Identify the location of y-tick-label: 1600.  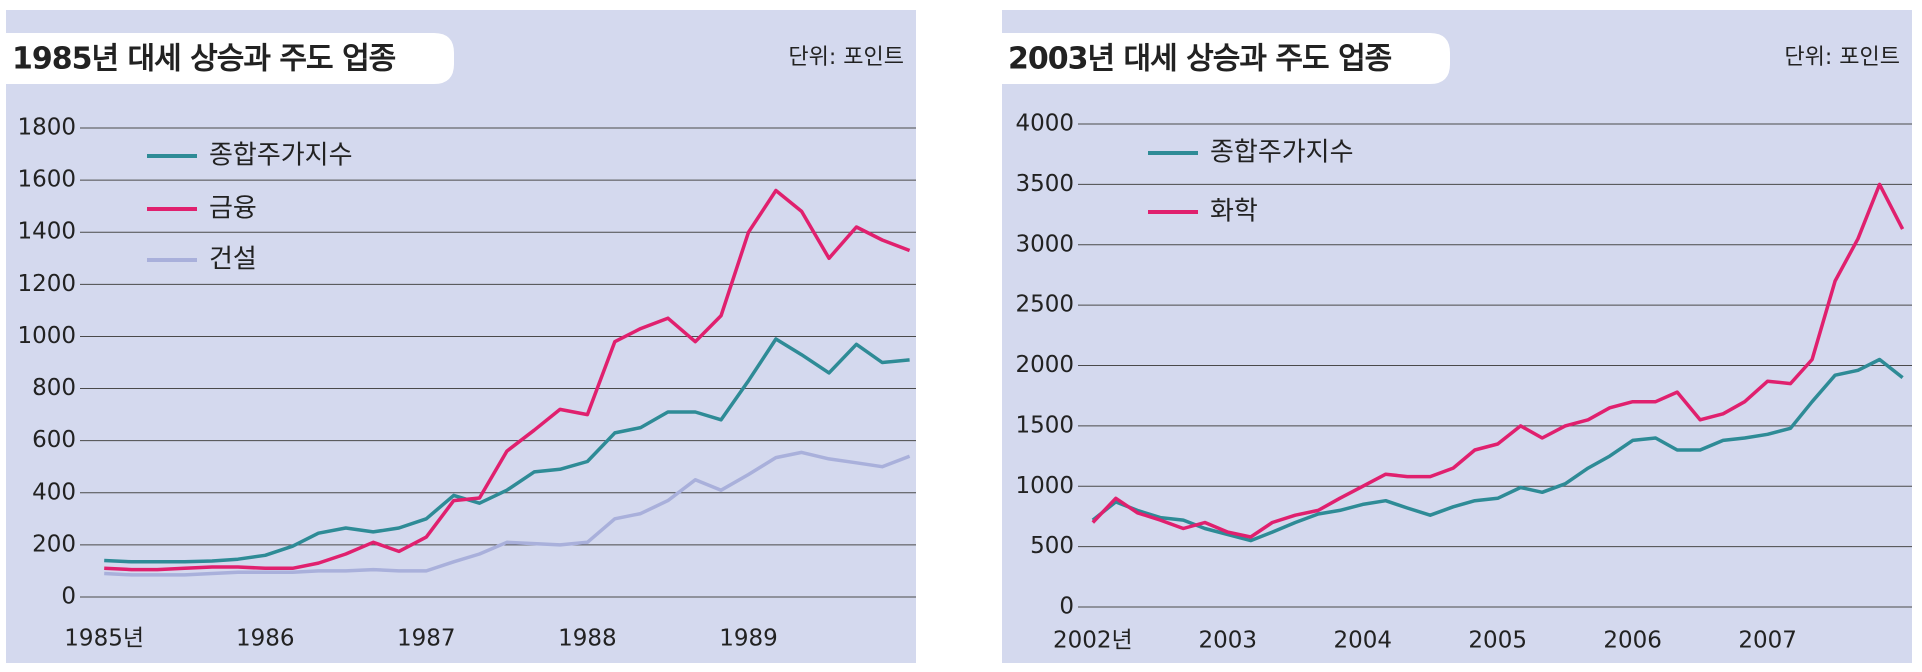
(46, 180).